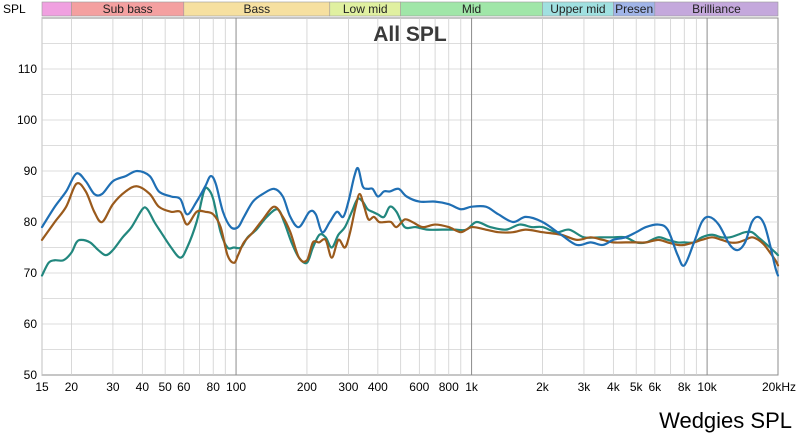 This screenshot has height=440, width=800. I want to click on chart-title: All SPL, so click(410, 34).